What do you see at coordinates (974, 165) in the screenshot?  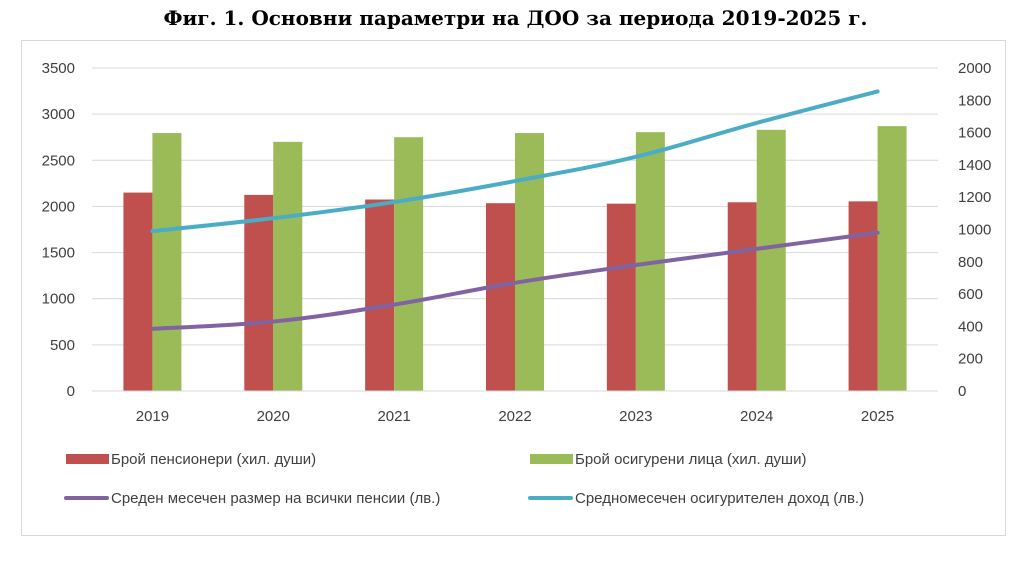 I see `y-right-tick-label: 1400` at bounding box center [974, 165].